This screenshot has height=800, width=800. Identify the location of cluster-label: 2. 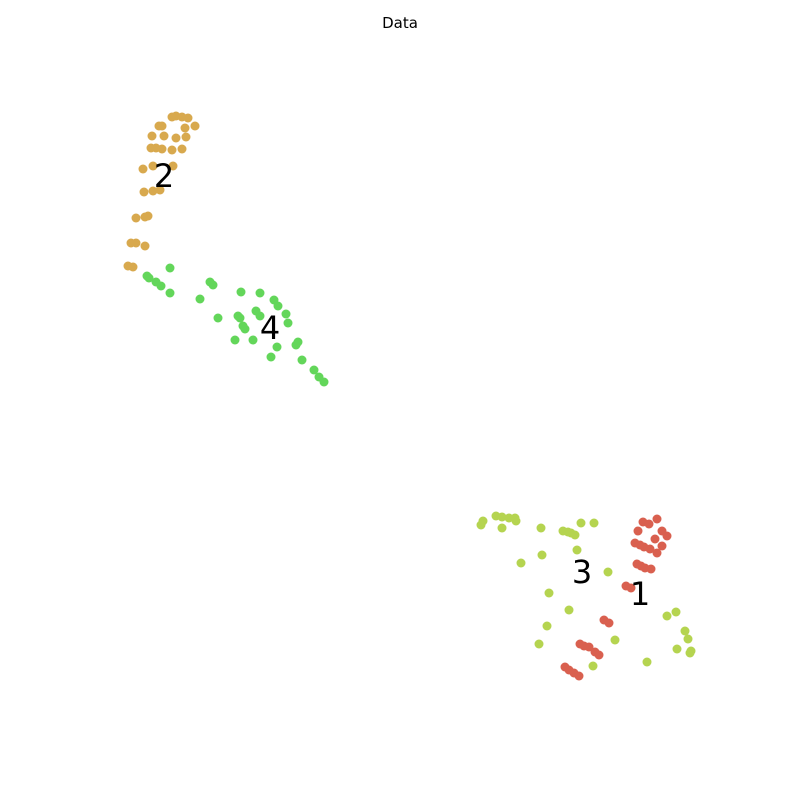
(164, 176).